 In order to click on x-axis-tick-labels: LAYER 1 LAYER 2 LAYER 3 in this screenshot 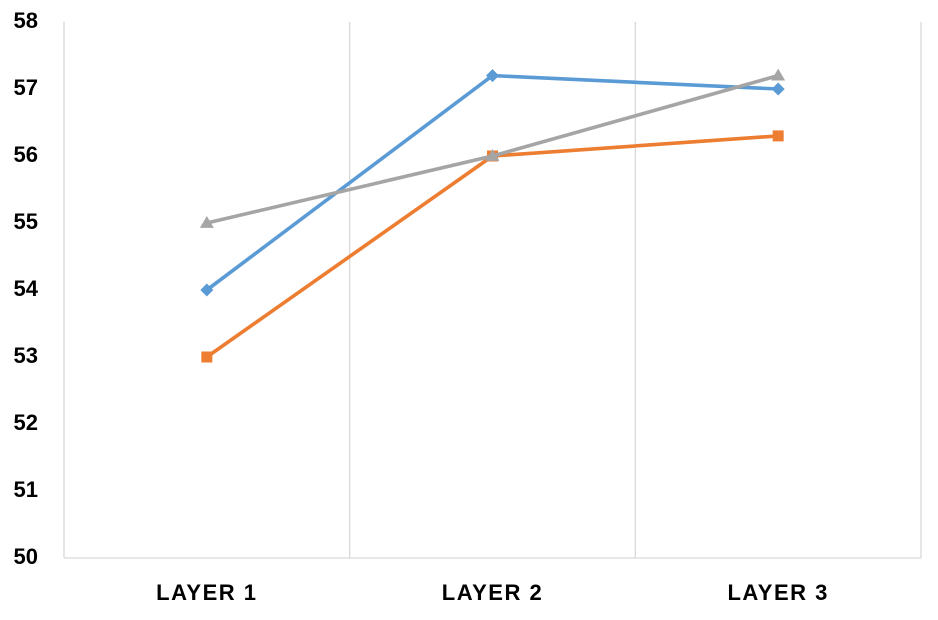, I will do `click(492, 592)`.